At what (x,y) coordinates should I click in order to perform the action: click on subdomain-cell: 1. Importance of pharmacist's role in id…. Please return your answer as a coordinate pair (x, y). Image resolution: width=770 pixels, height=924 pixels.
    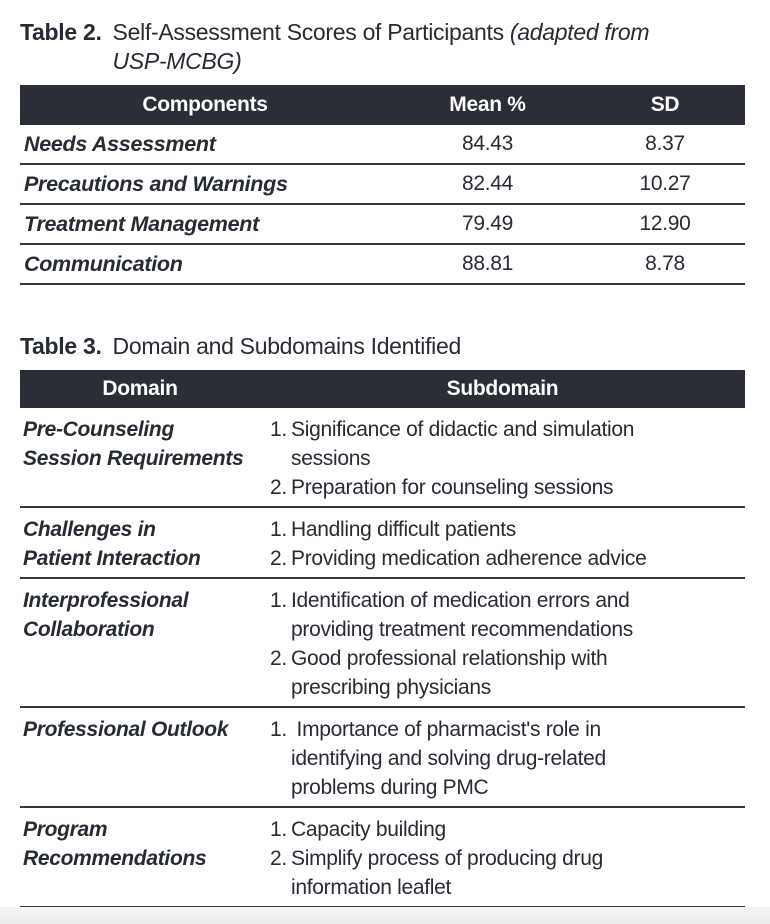
    Looking at the image, I should click on (502, 757).